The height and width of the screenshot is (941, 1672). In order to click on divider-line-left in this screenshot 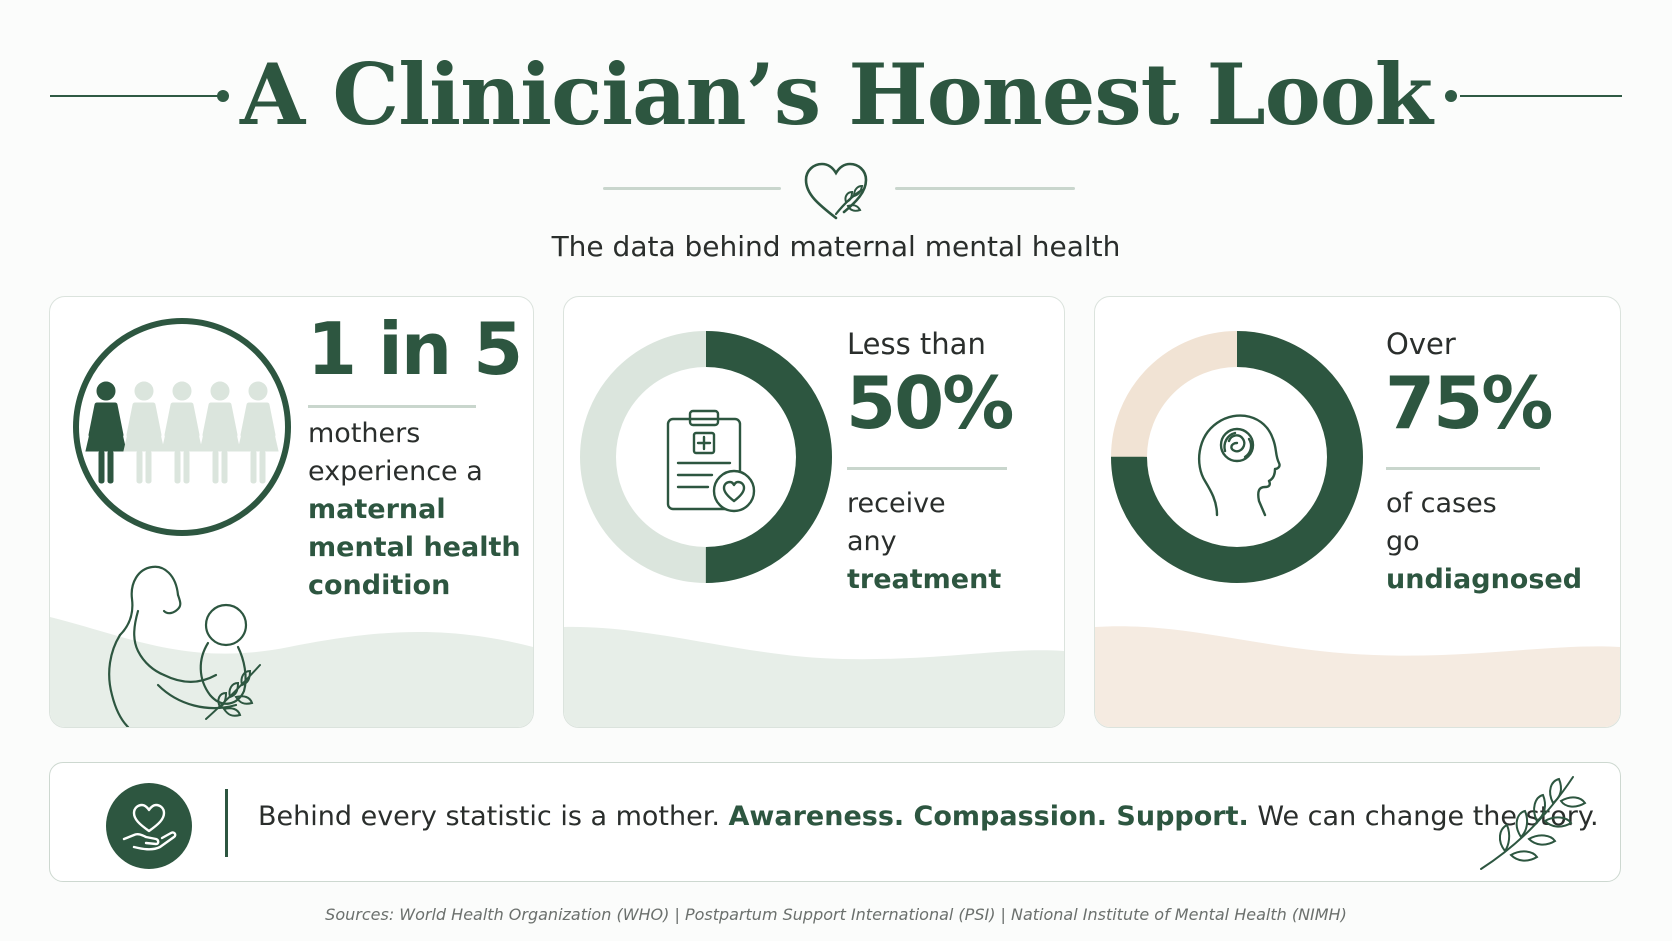, I will do `click(692, 188)`.